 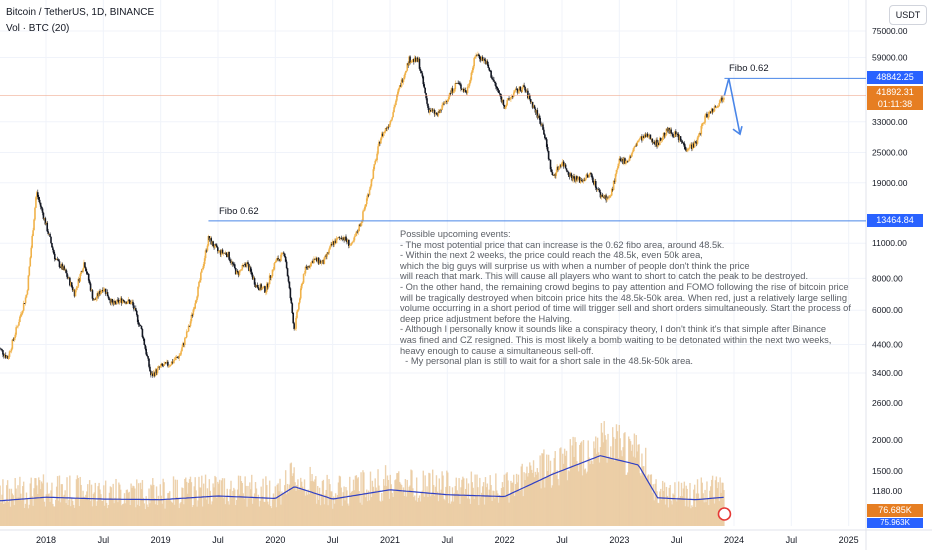 I want to click on price-tick-label: 25000.00, so click(x=890, y=152).